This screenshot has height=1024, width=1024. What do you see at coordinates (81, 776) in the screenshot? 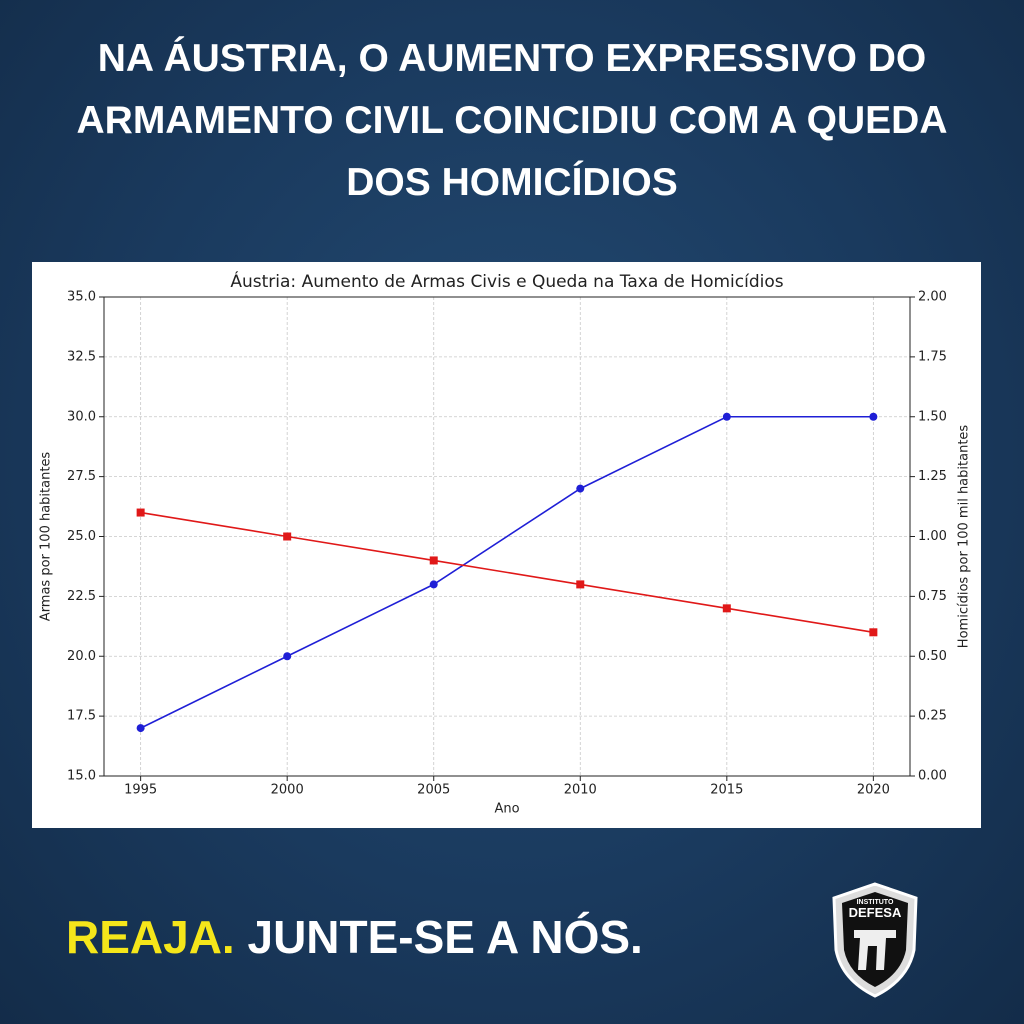
I see `y-tick-label: 15.0` at bounding box center [81, 776].